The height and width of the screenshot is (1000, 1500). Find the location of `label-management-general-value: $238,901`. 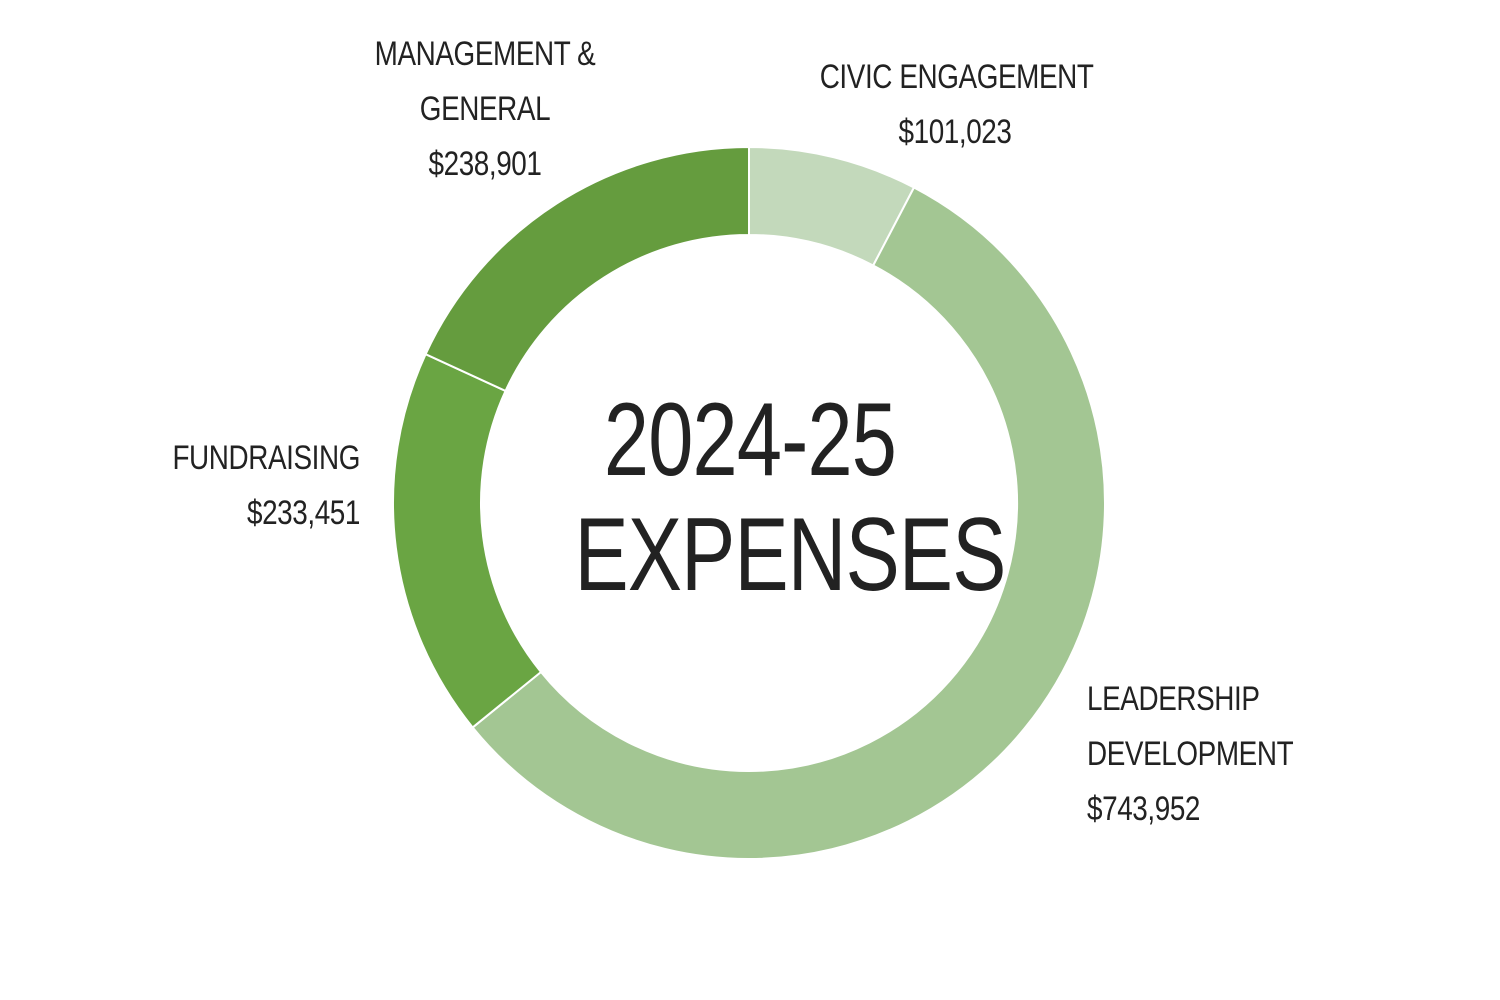

label-management-general-value: $238,901 is located at coordinates (485, 164).